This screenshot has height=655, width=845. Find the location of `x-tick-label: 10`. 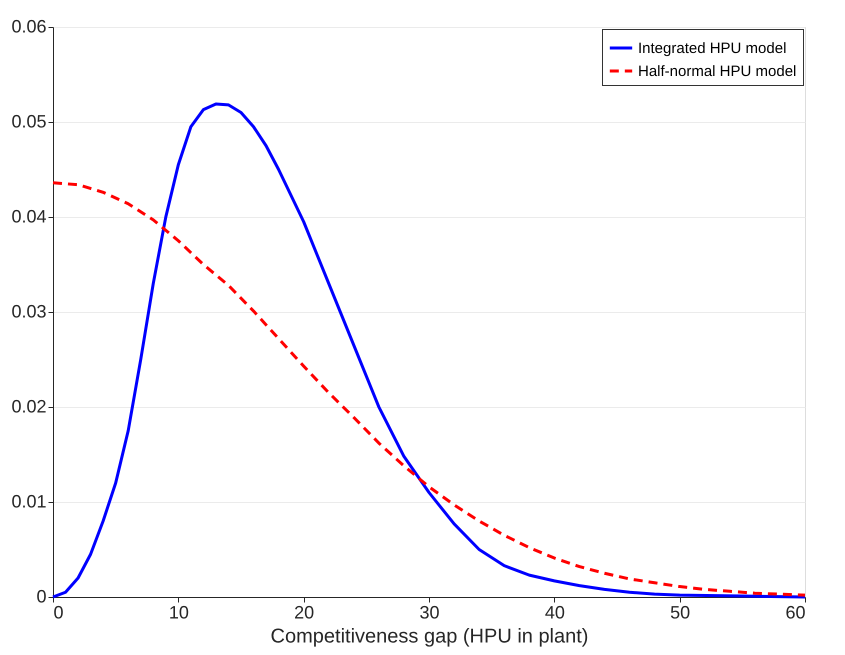

x-tick-label: 10 is located at coordinates (178, 612).